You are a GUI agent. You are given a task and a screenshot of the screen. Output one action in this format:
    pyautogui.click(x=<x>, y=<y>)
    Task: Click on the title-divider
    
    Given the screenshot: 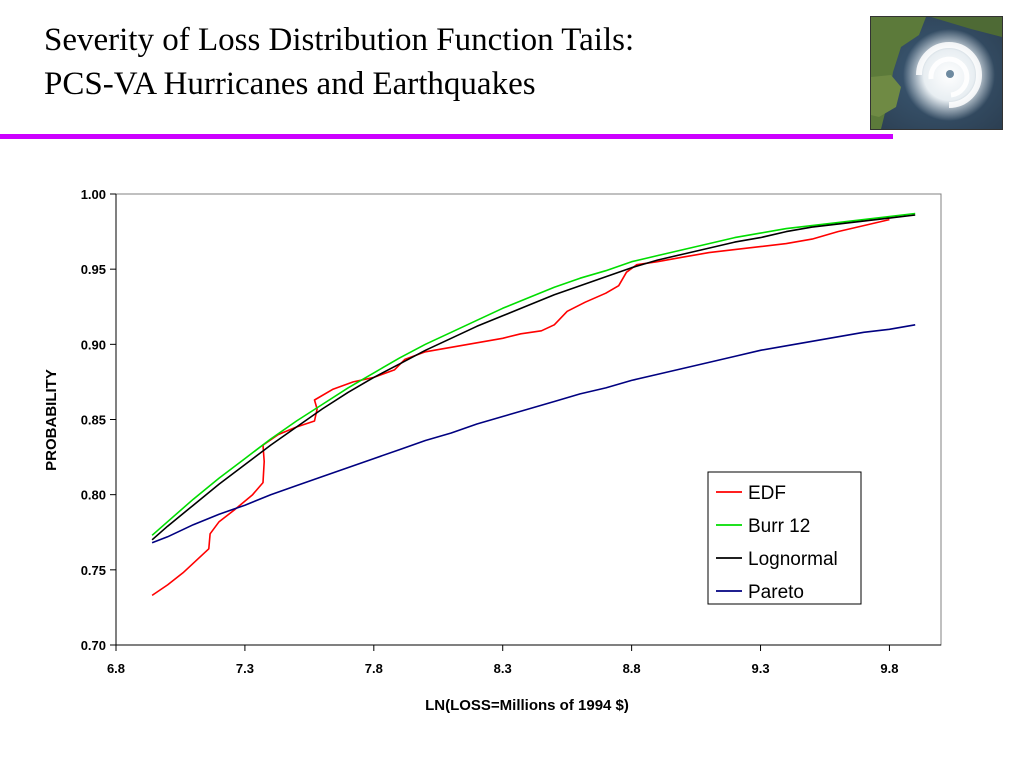 What is the action you would take?
    pyautogui.click(x=446, y=136)
    